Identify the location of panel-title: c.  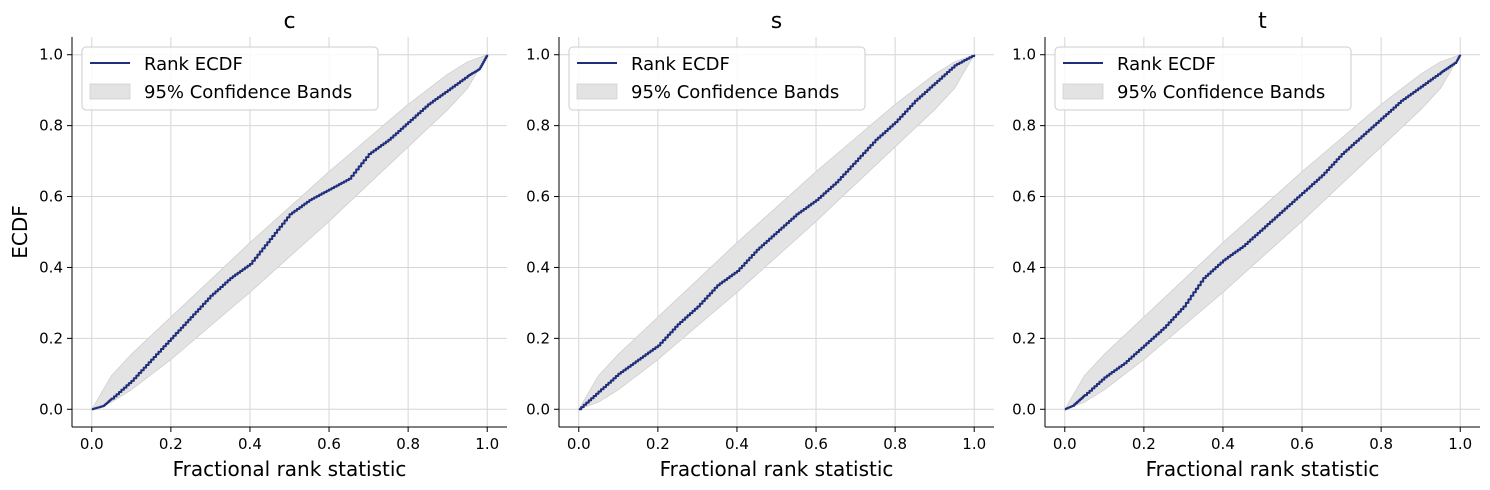
(289, 21).